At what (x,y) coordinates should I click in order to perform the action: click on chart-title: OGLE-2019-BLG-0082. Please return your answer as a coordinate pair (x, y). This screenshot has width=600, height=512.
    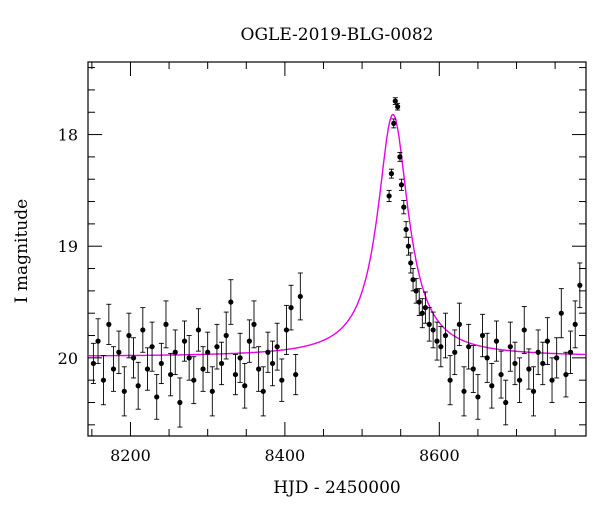
    Looking at the image, I should click on (337, 35).